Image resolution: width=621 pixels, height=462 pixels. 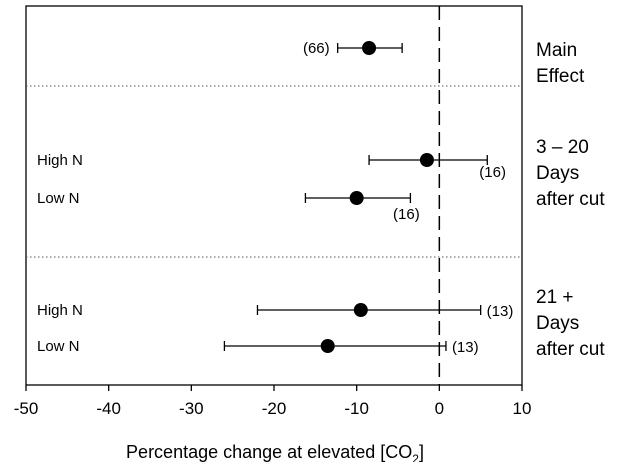 What do you see at coordinates (415, 457) in the screenshot?
I see `x-axis-label-subscript: 2` at bounding box center [415, 457].